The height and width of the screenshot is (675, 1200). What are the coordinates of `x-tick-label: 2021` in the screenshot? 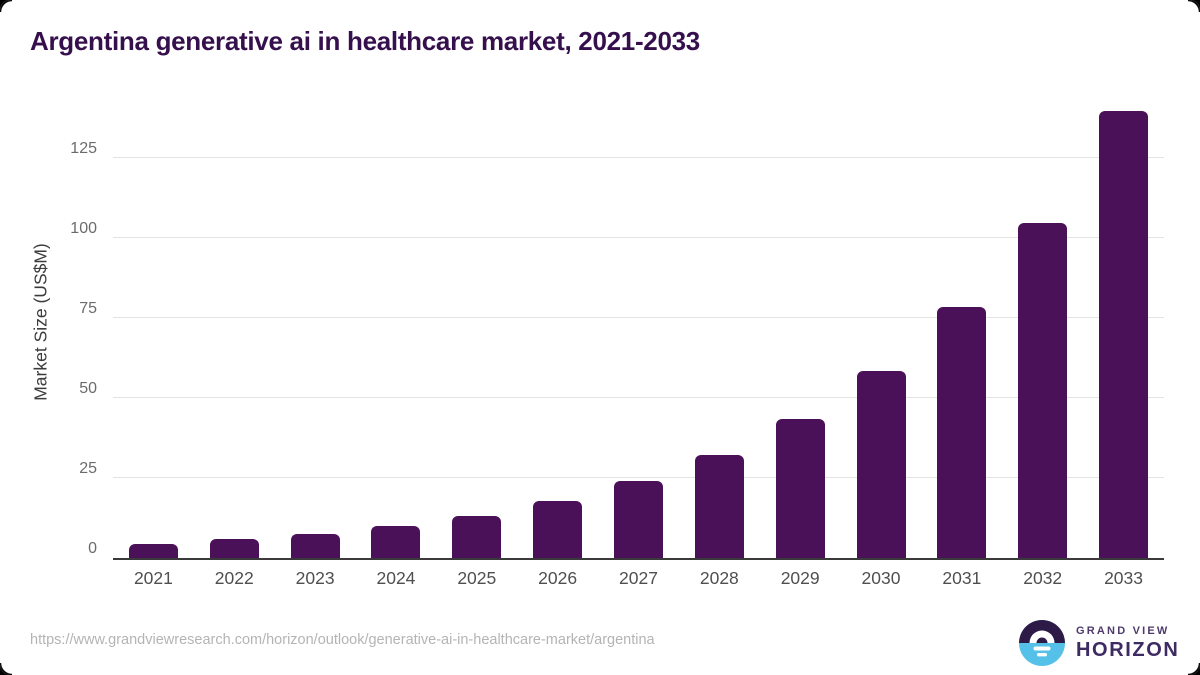 It's located at (153, 578).